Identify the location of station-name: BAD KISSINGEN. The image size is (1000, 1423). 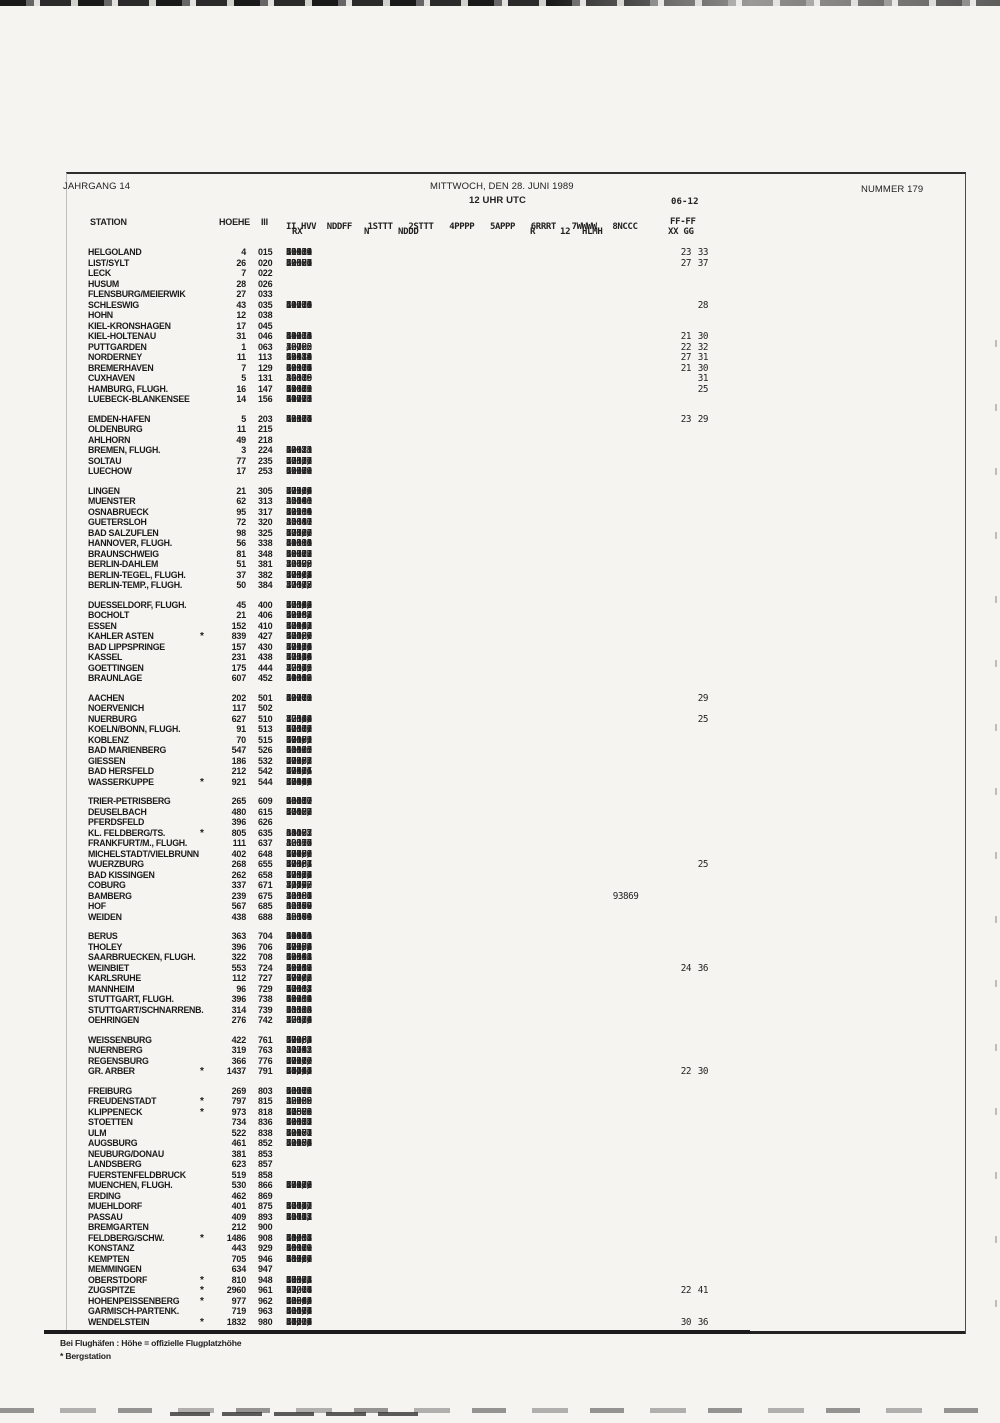
(121, 874).